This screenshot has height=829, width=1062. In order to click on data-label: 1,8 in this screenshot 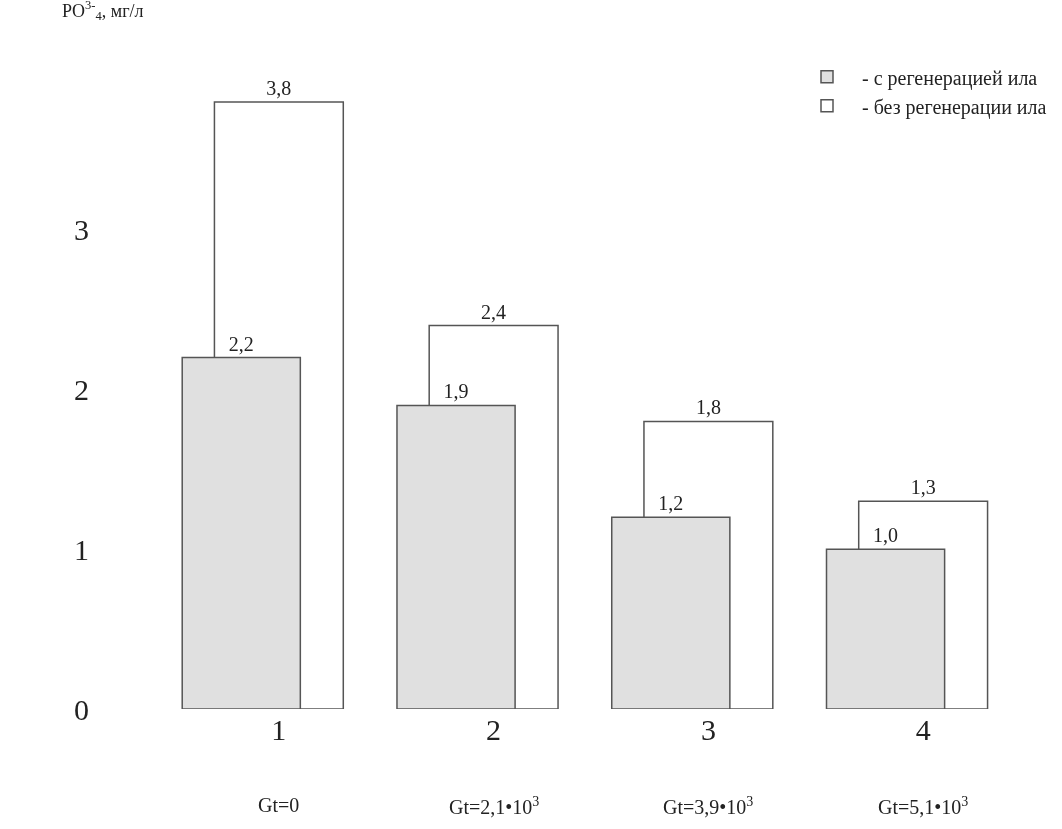, I will do `click(708, 407)`.